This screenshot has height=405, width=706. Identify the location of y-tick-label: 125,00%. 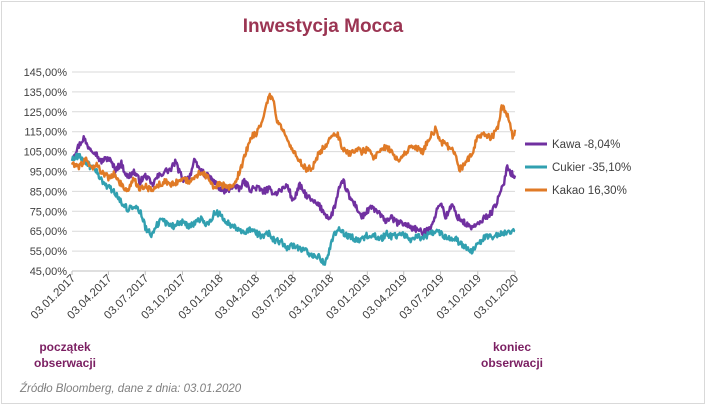
(46, 113).